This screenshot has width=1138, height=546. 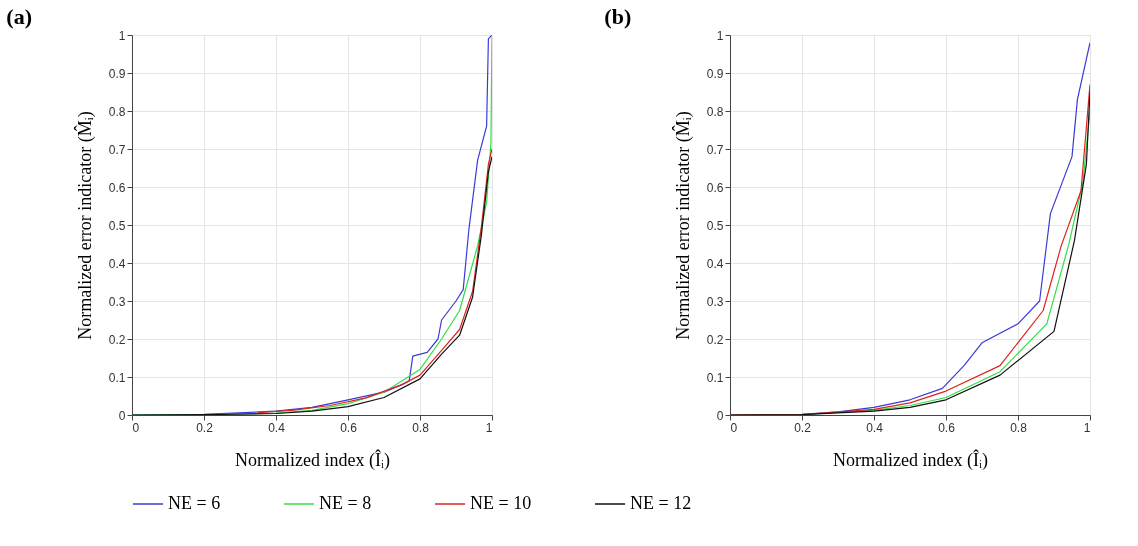 I want to click on legend-label: NE = 12, so click(x=661, y=503).